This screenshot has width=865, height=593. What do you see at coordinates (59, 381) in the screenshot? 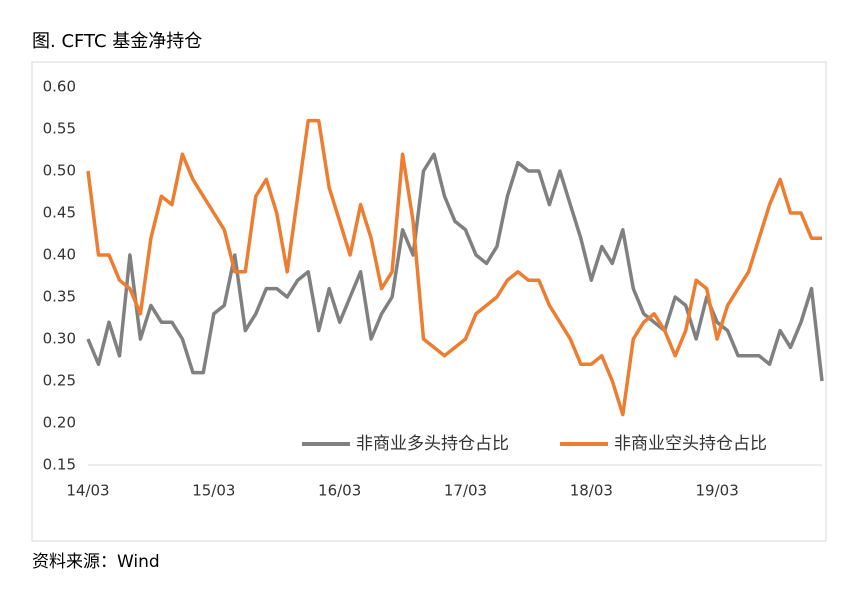
I see `y-tick-label: 0.25` at bounding box center [59, 381].